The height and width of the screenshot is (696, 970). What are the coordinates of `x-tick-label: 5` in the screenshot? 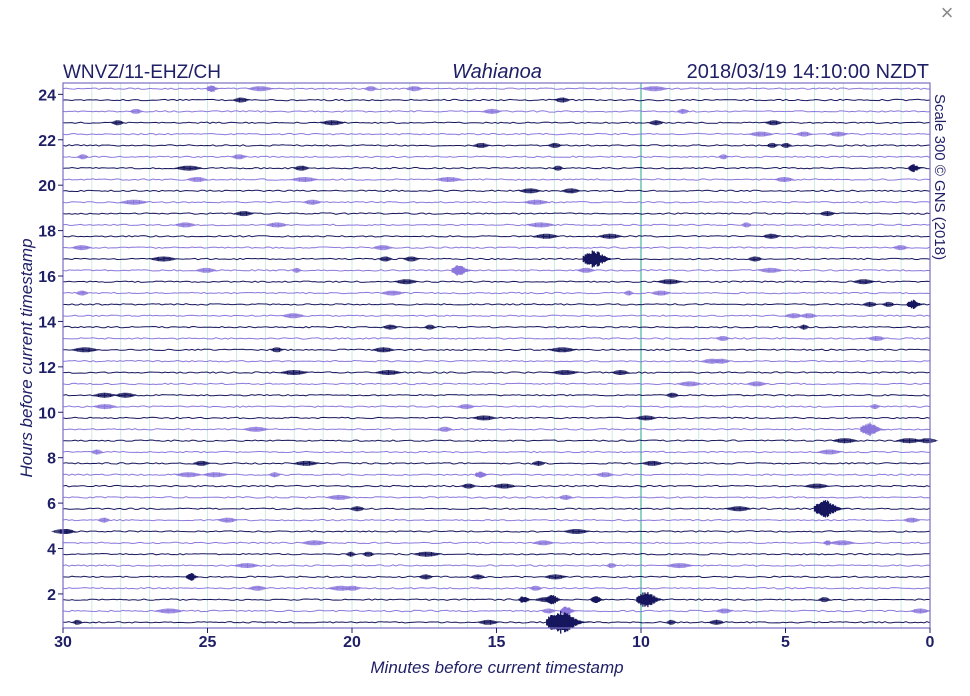 It's located at (785, 642).